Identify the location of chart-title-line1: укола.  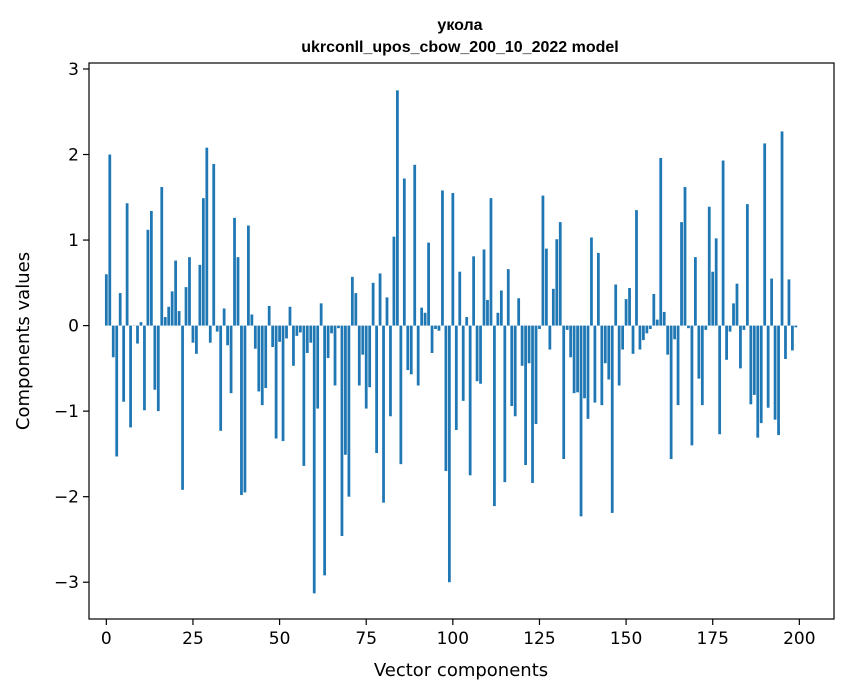
(459, 25).